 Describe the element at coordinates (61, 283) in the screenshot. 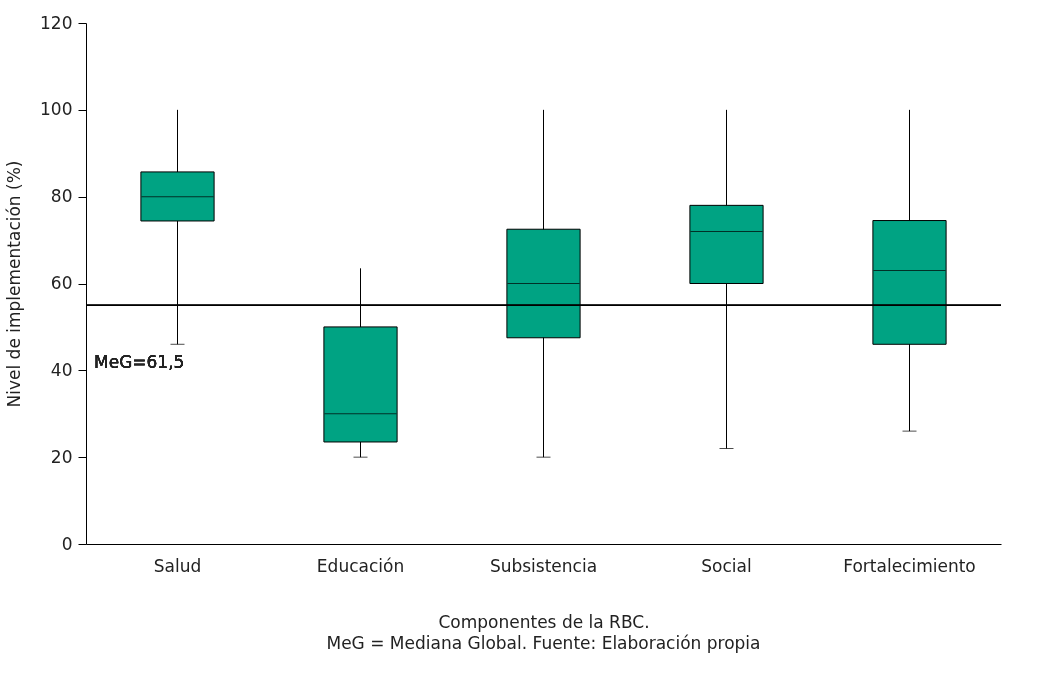

I see `y-tick-label: 60` at that location.